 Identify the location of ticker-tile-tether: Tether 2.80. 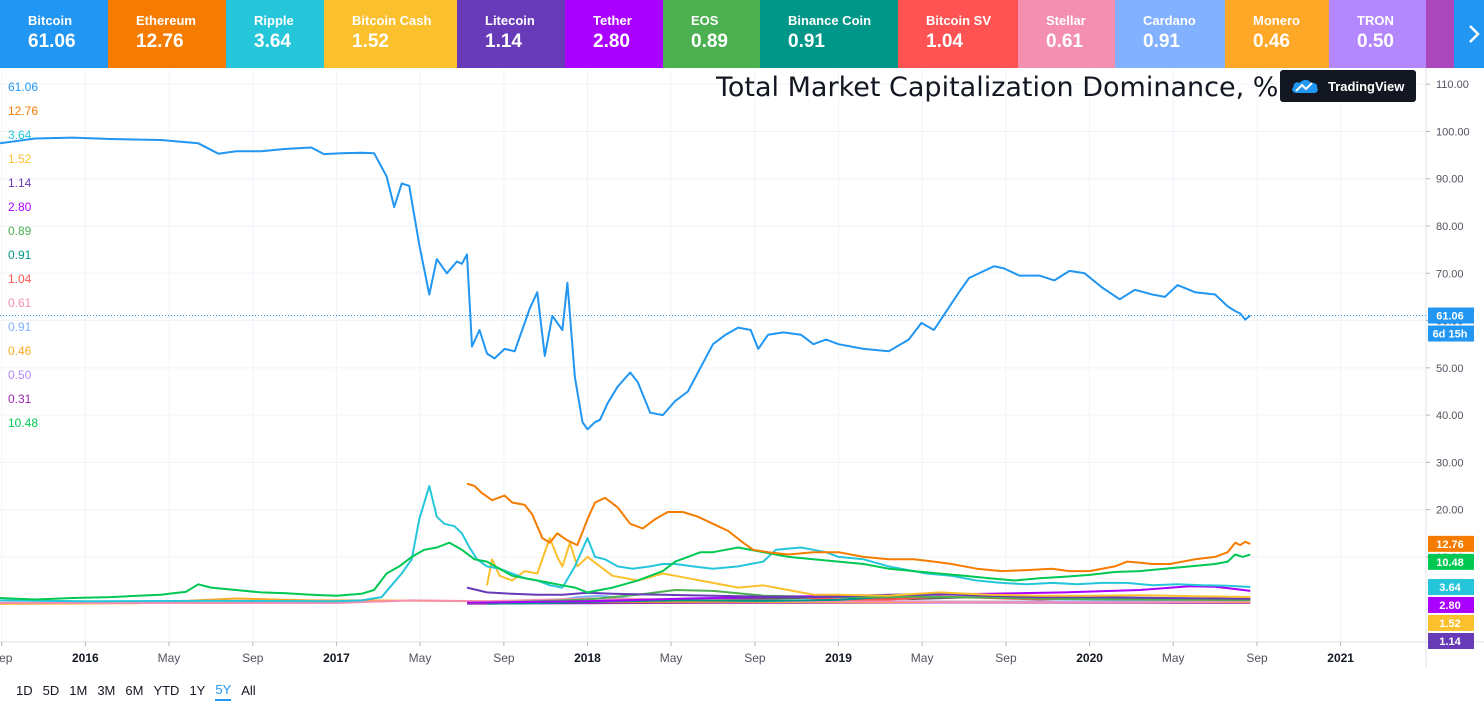
(614, 34).